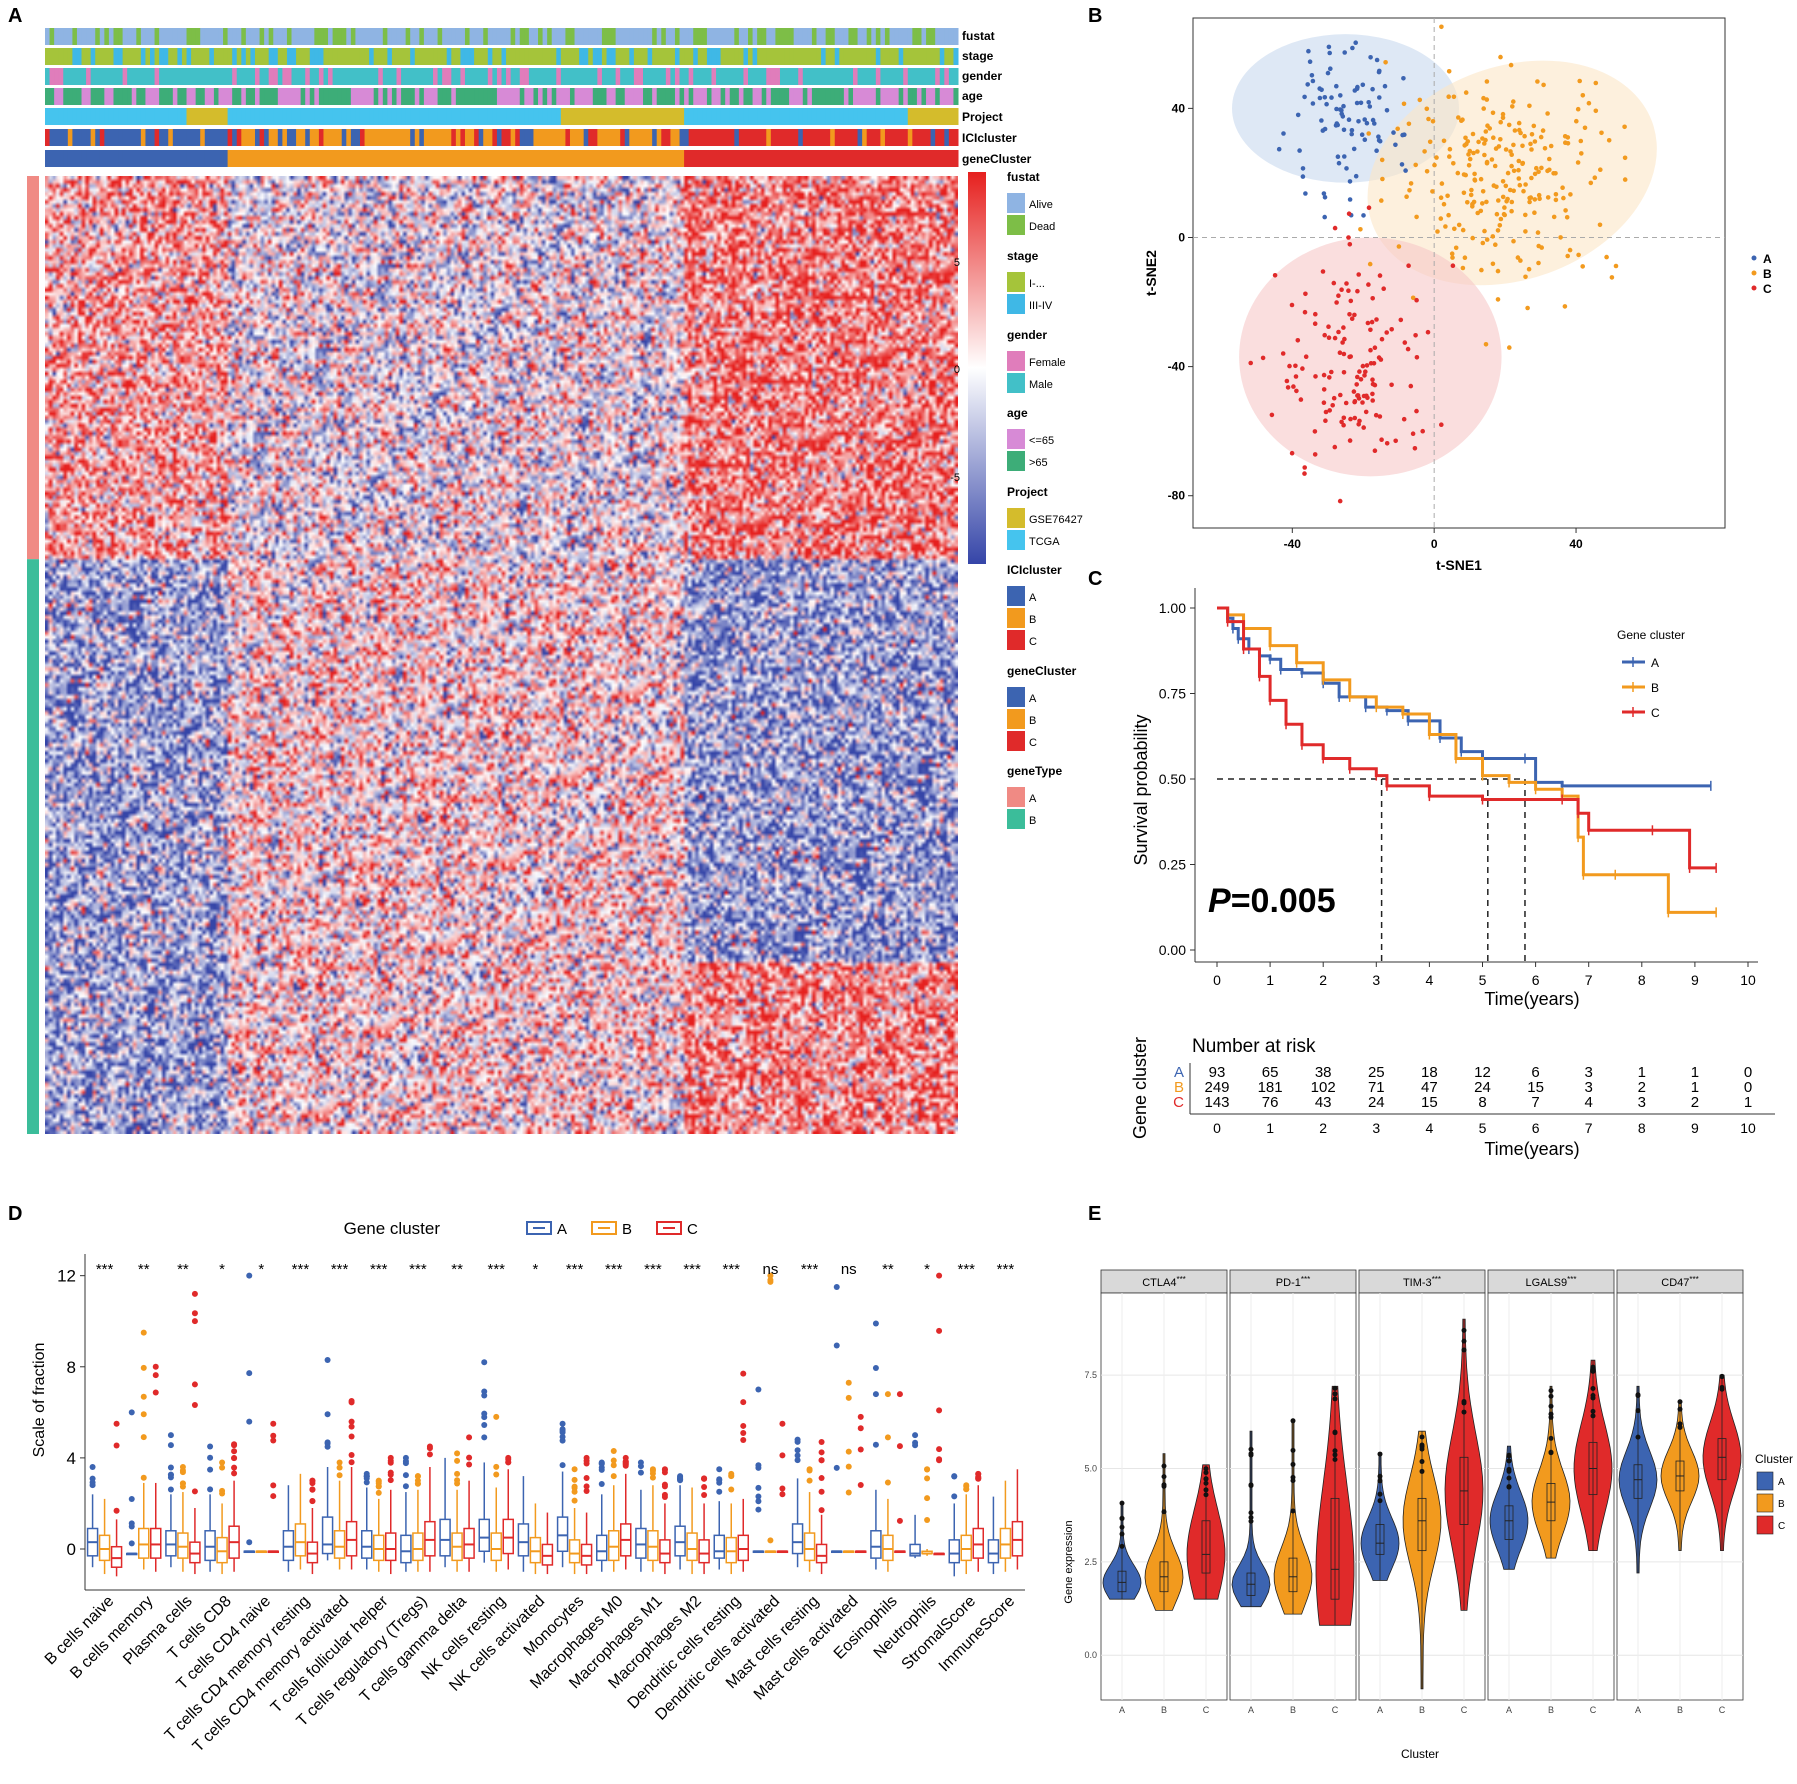  Describe the element at coordinates (1655, 688) in the screenshot. I see `legend-label-b: B` at that location.